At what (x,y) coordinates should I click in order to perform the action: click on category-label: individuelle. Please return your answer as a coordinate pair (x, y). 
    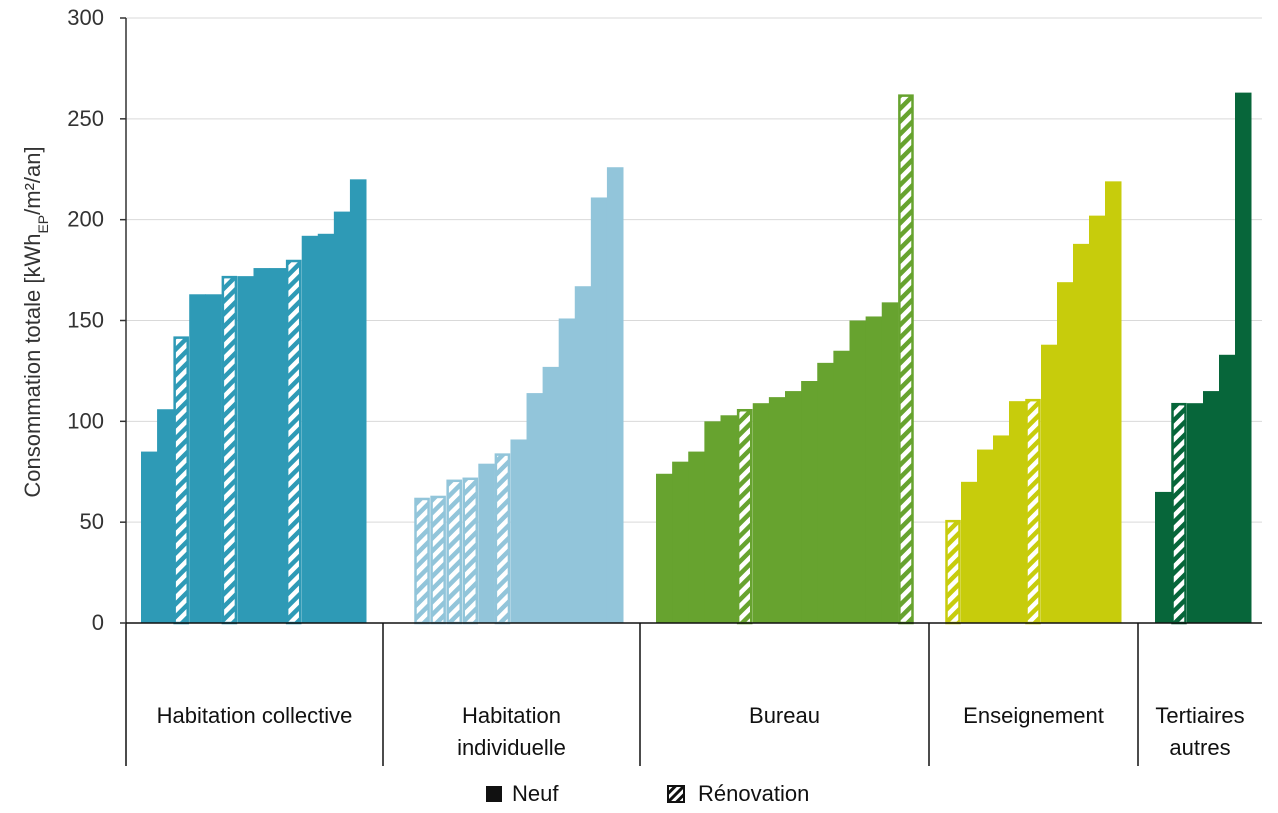
    Looking at the image, I should click on (511, 747).